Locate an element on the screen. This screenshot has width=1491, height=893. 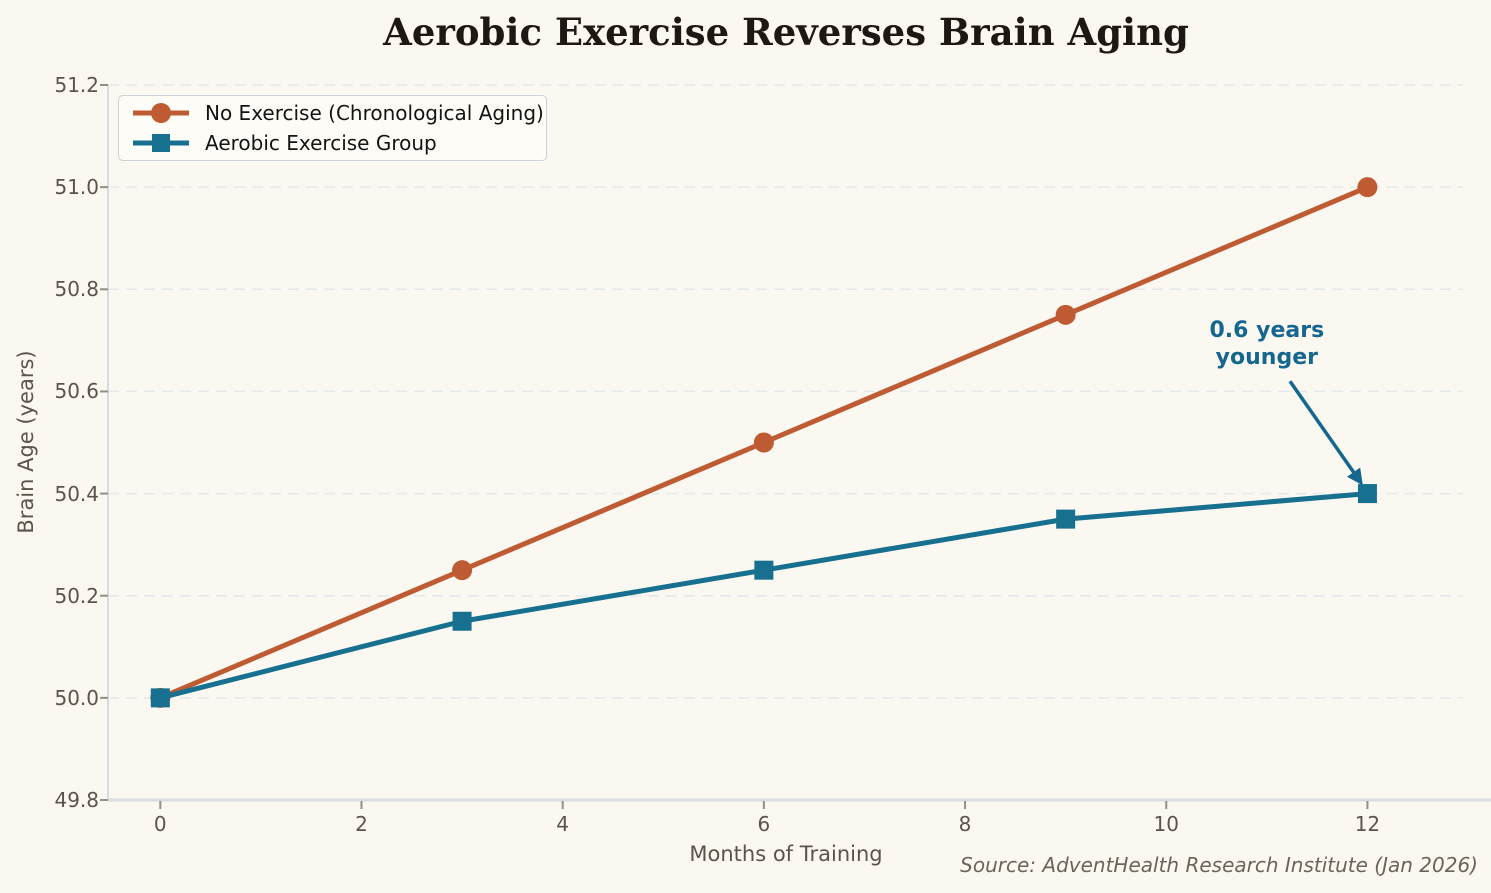
annotation-line-2: younger is located at coordinates (1266, 358).